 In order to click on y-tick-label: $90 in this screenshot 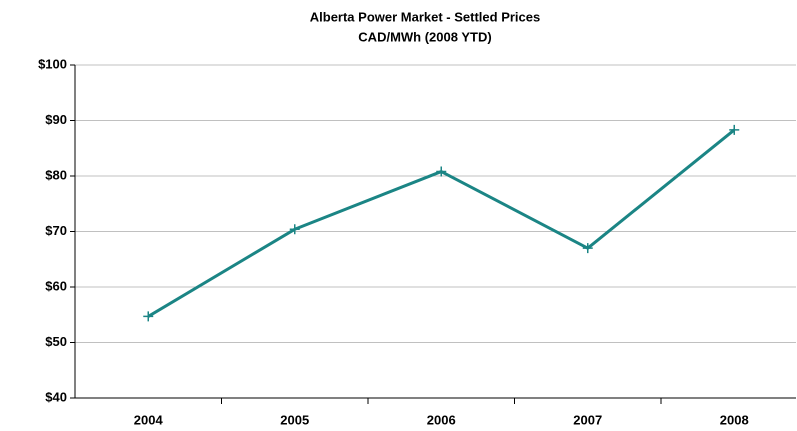, I will do `click(56, 119)`.